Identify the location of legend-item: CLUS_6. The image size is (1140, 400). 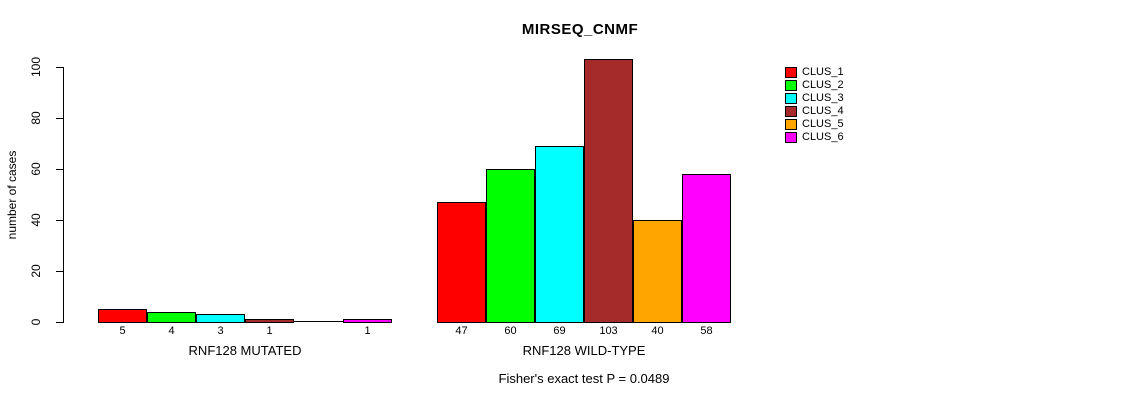
(814, 137).